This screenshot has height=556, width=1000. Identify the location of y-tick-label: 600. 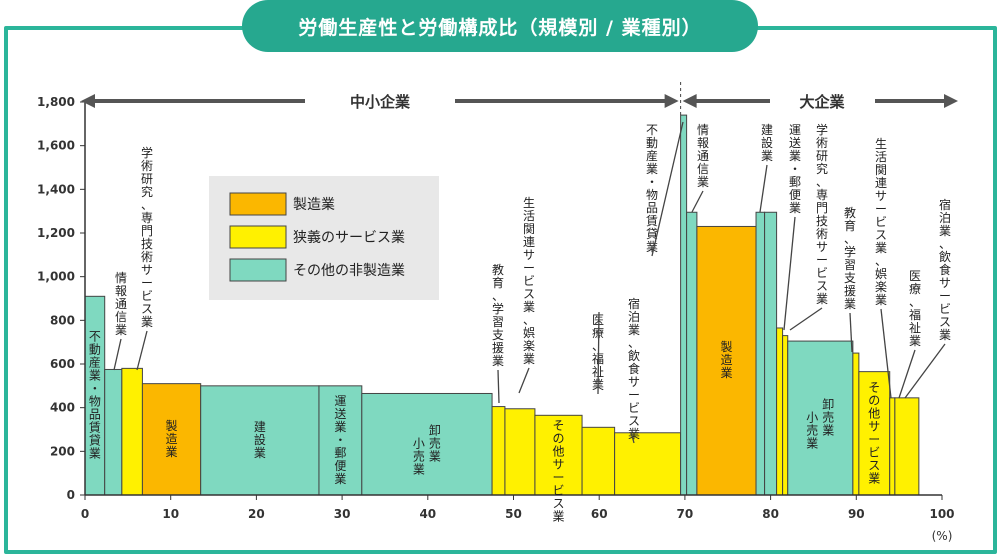
(62, 364).